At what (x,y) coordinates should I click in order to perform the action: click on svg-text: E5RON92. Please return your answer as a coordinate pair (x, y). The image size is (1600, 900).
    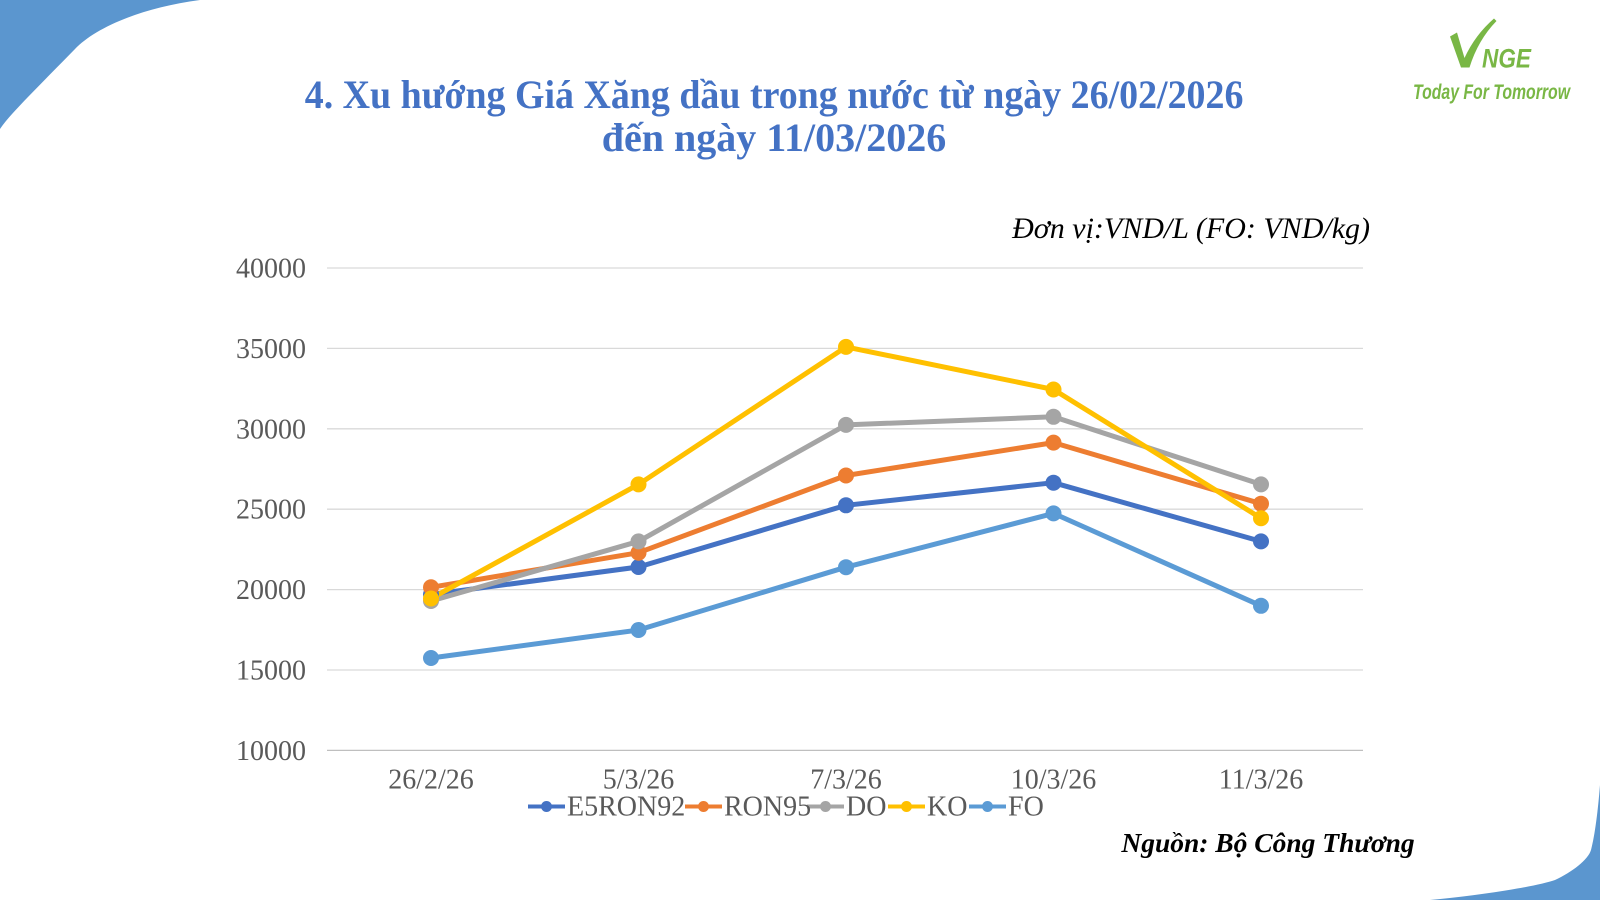
    Looking at the image, I should click on (626, 807).